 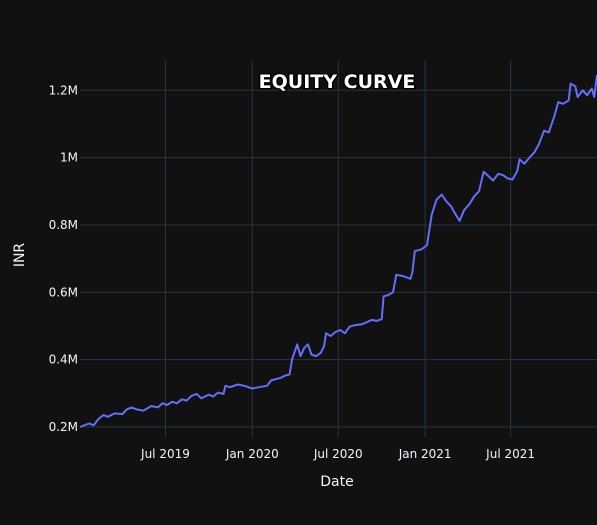 What do you see at coordinates (63, 90) in the screenshot?
I see `y-tick-label: 1.2M` at bounding box center [63, 90].